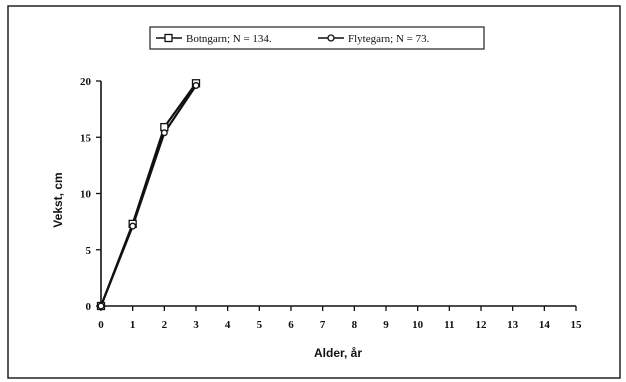 Image resolution: width=626 pixels, height=382 pixels. I want to click on x-tick-label: 4, so click(228, 325).